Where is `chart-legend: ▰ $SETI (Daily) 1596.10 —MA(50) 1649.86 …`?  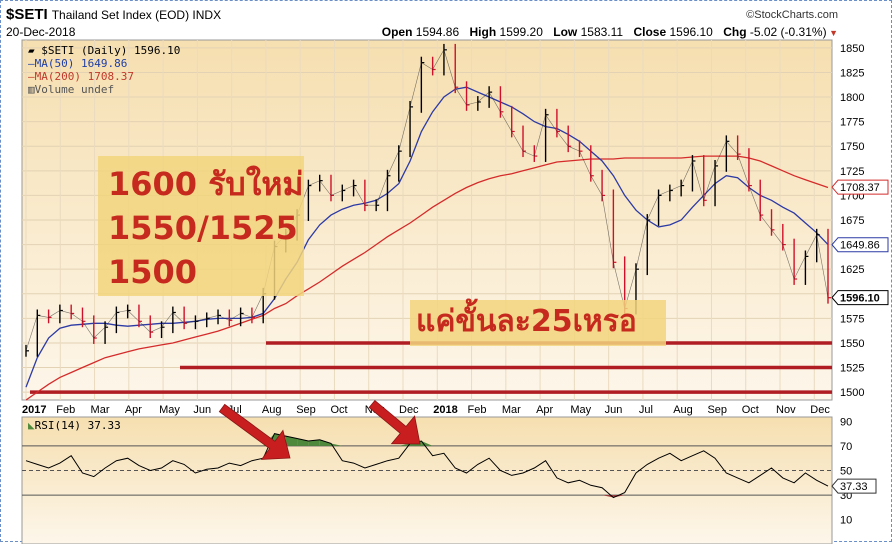
chart-legend: ▰ $SETI (Daily) 1596.10 —MA(50) 1649.86 … is located at coordinates (104, 70).